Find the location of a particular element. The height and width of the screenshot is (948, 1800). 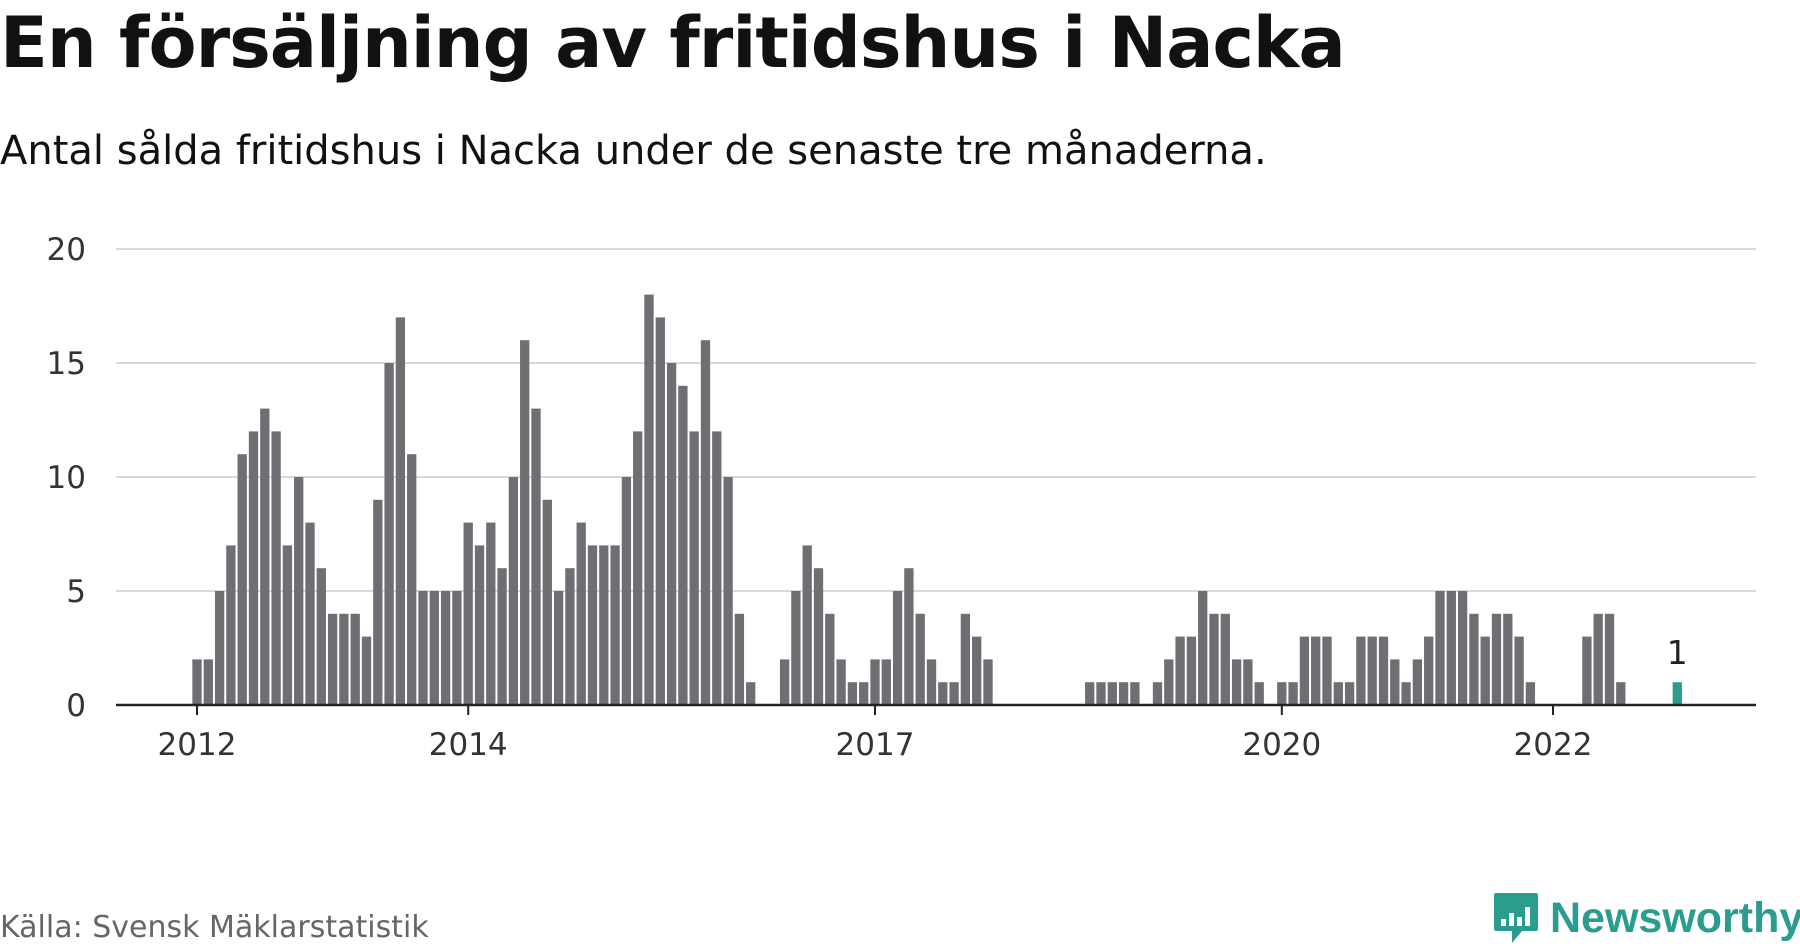

source-note: Källa: Svensk Mäklarstatistik is located at coordinates (214, 927).